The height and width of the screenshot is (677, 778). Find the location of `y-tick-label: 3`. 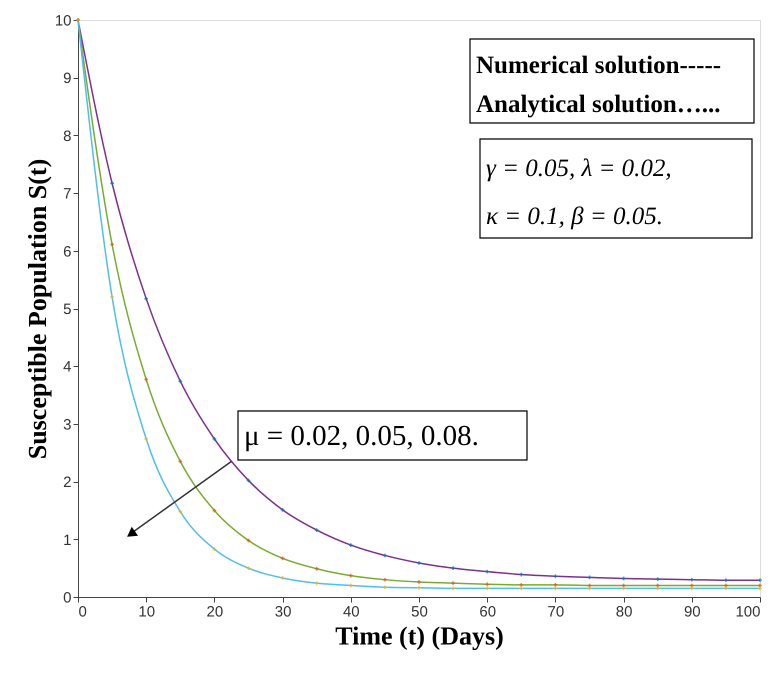

y-tick-label: 3 is located at coordinates (67, 425).